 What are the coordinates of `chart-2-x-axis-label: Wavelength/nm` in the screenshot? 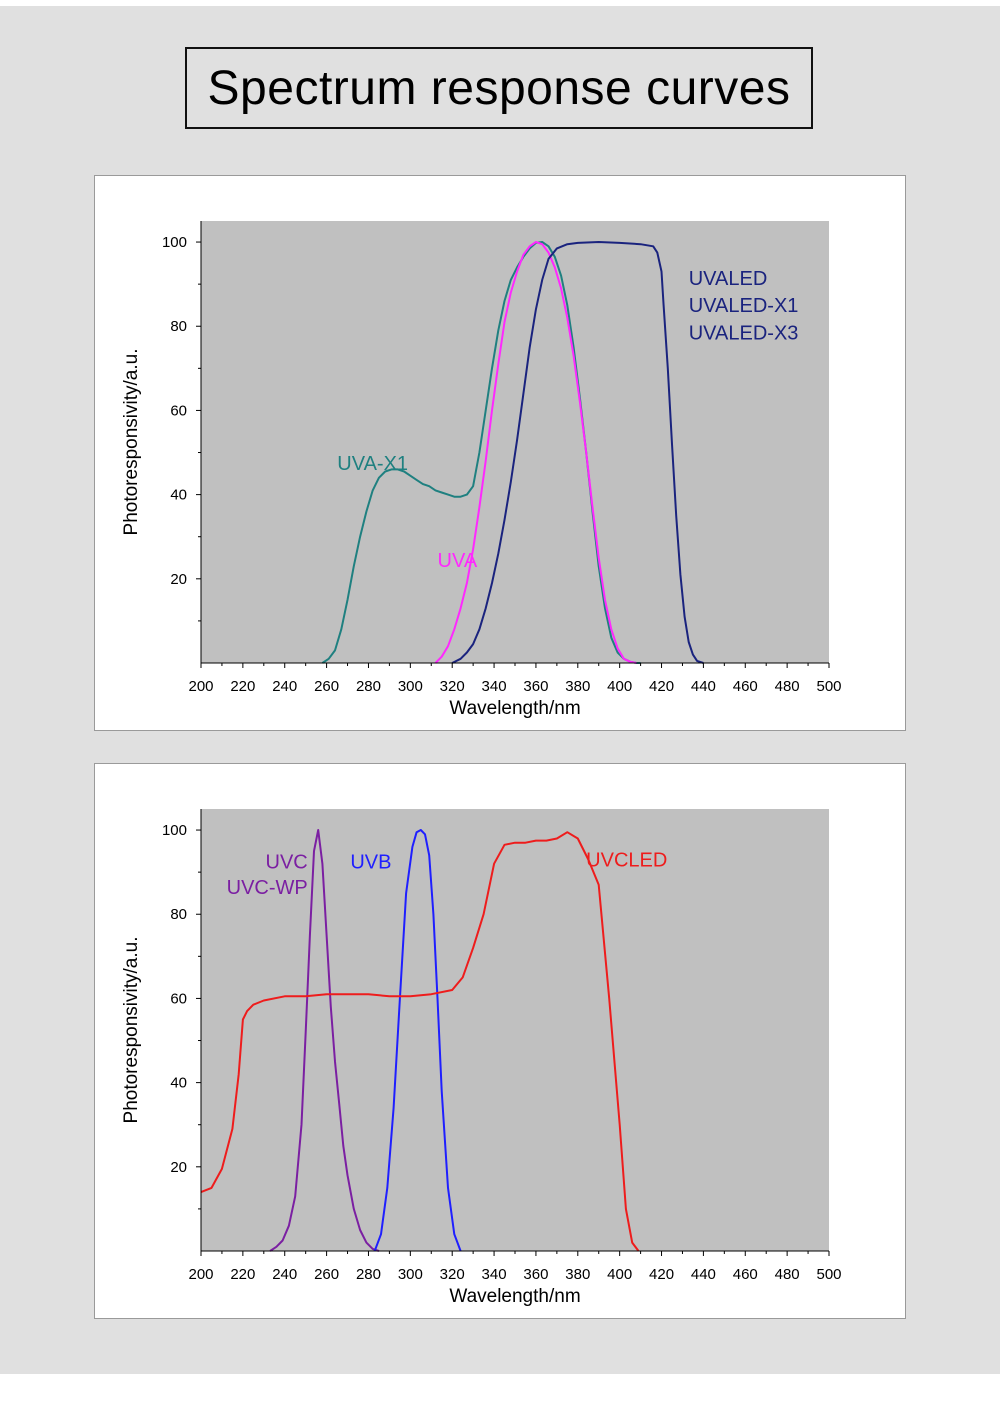 It's located at (514, 1296).